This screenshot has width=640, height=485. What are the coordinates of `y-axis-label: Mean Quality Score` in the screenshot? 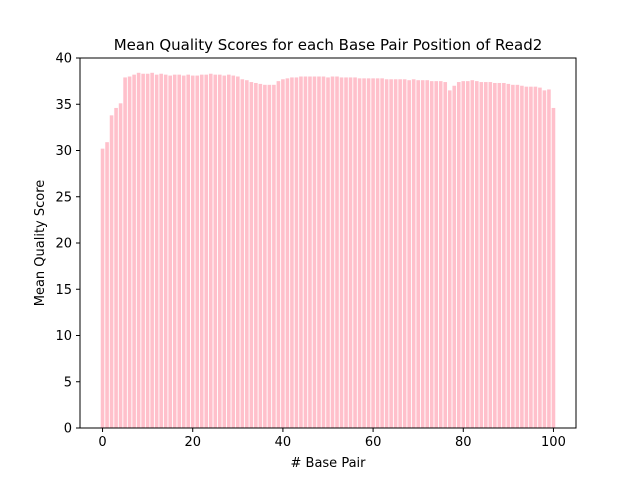 It's located at (40, 243).